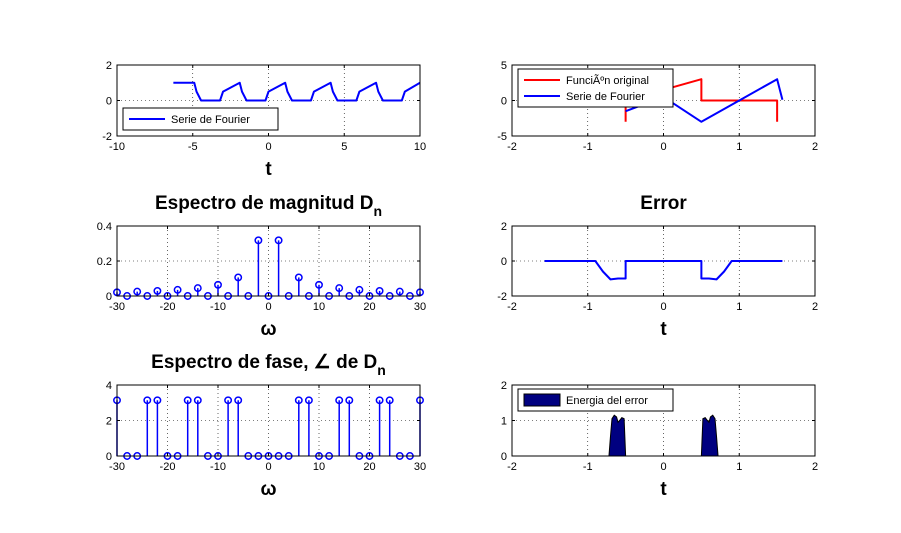 This screenshot has width=901, height=533. Describe the element at coordinates (595, 88) in the screenshot. I see `legend: FunciÃºn original Serie de Fourier` at that location.